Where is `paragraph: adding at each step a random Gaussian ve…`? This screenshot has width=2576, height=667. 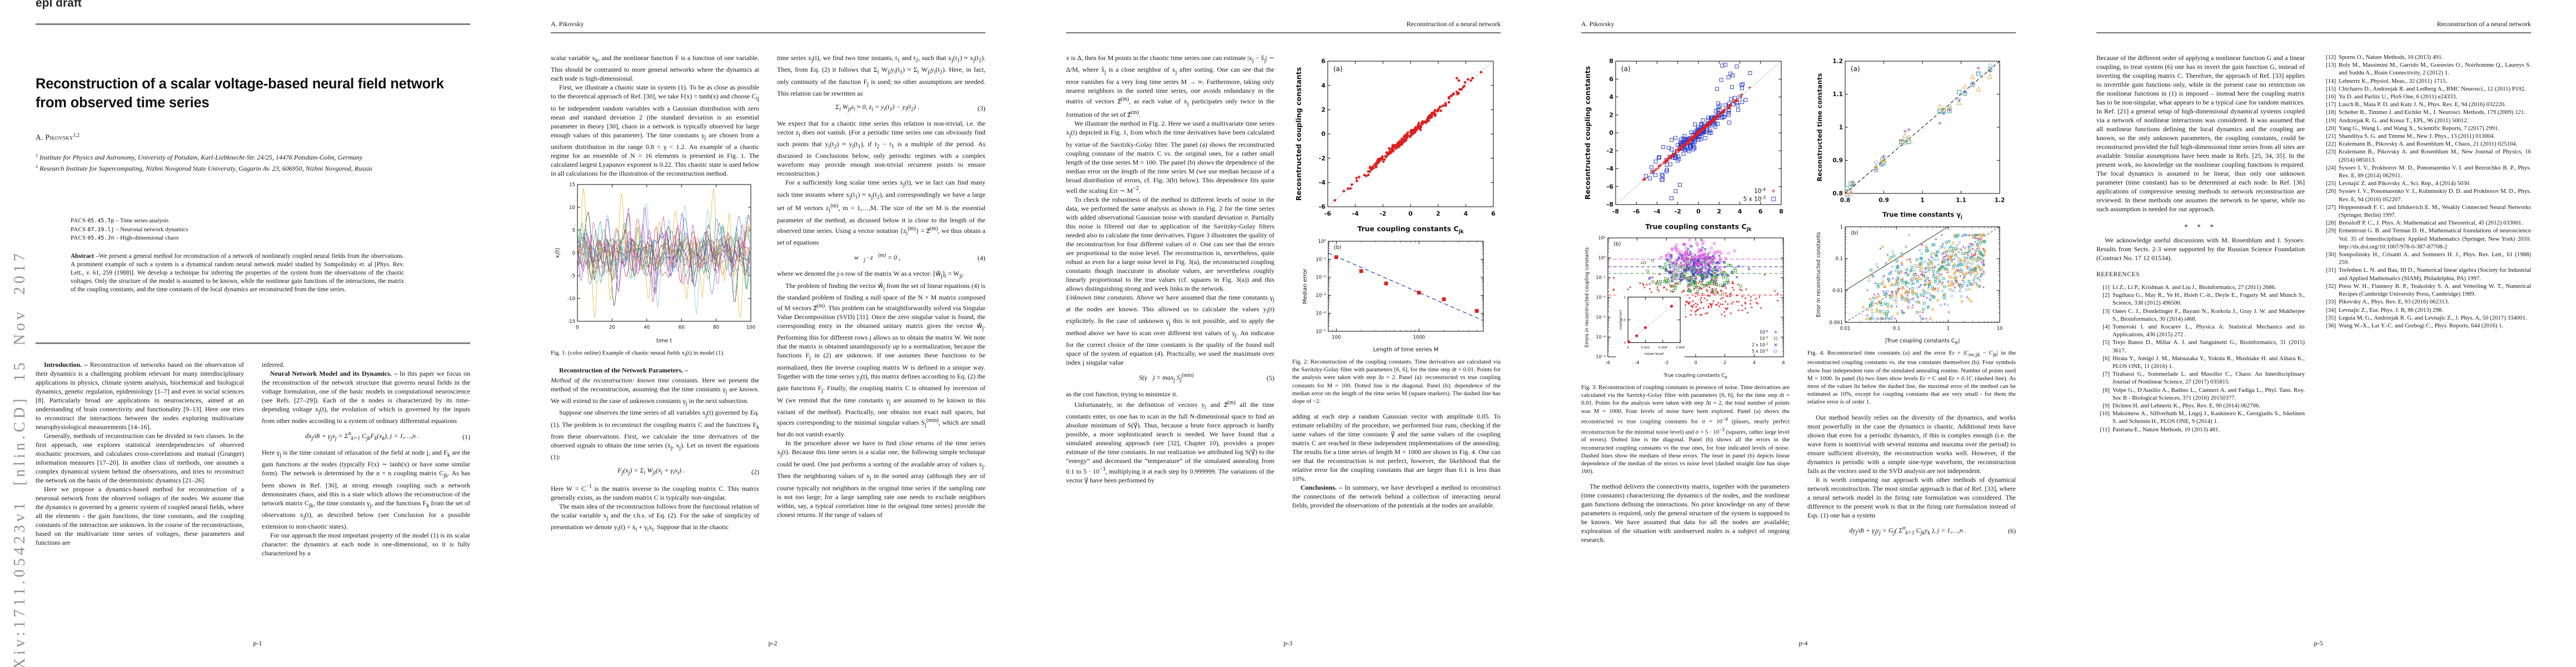 paragraph: adding at each step a random Gaussian ve… is located at coordinates (1396, 447).